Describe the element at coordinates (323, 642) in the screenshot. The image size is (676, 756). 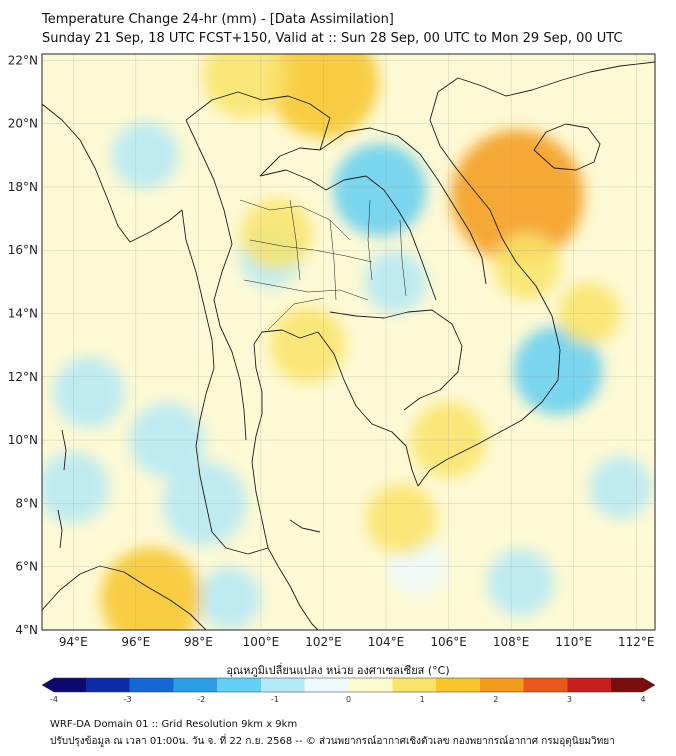
I see `lon-label: 102°E` at that location.